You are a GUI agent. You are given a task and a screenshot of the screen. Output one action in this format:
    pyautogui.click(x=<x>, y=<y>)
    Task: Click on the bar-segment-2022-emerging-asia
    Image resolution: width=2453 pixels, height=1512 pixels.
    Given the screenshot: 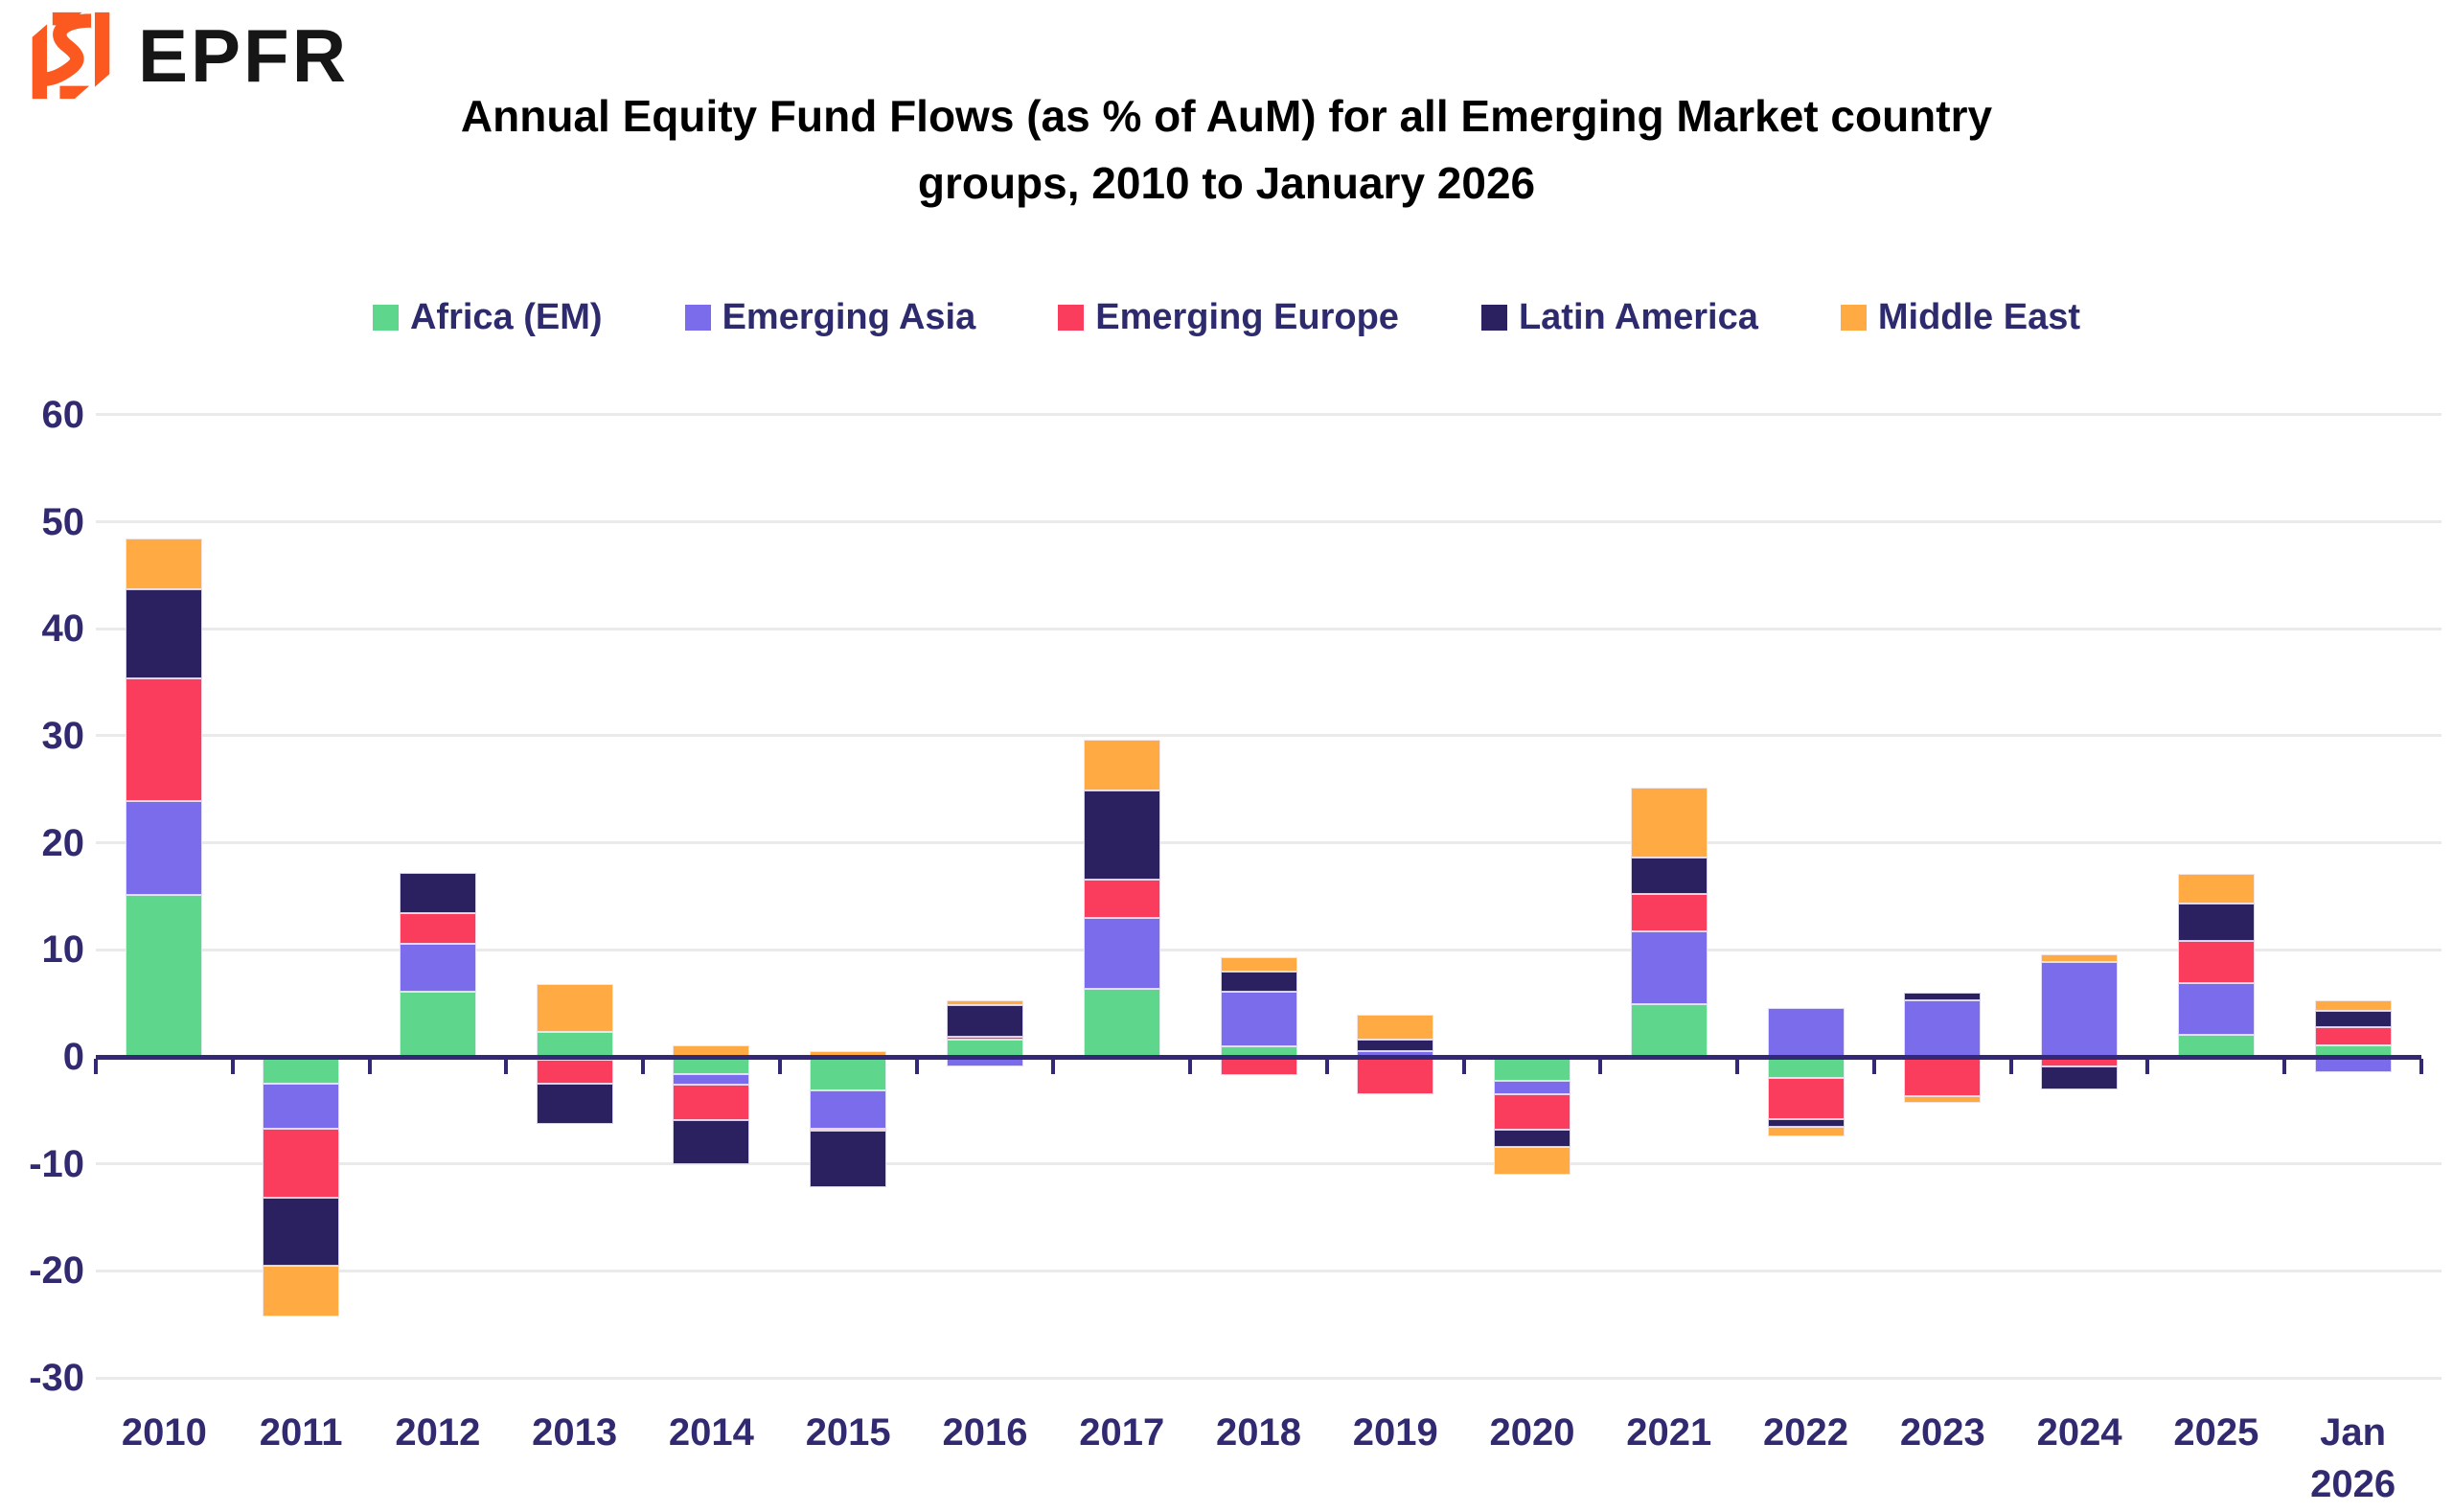 What is the action you would take?
    pyautogui.click(x=1806, y=1032)
    